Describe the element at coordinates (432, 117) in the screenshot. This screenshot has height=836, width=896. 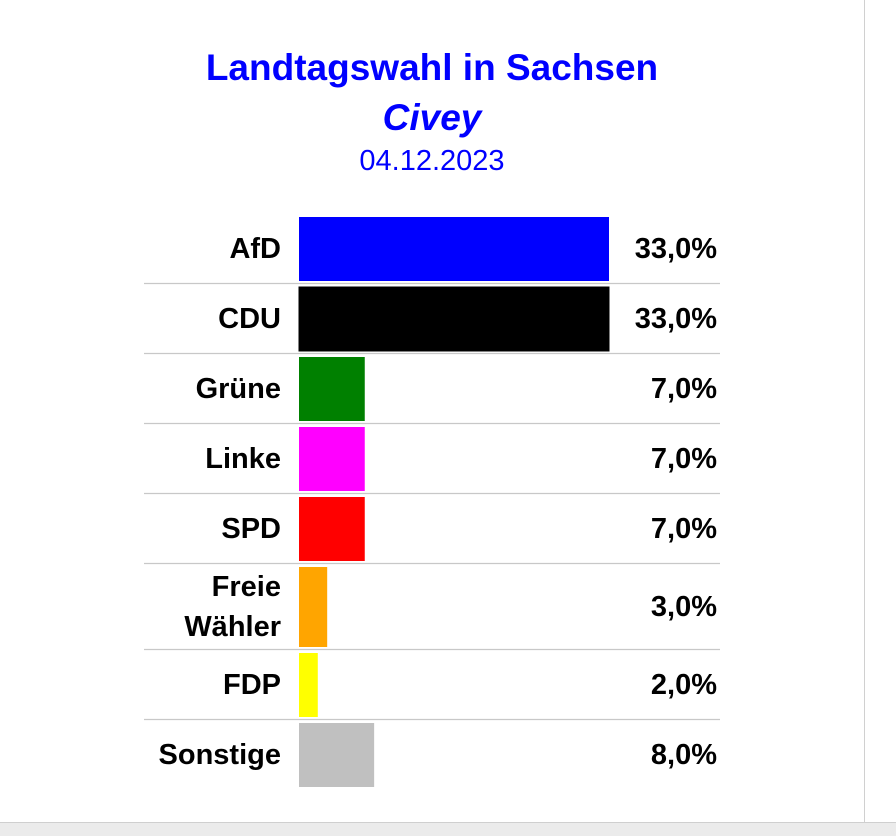
I see `chart-subtitle: Civey` at that location.